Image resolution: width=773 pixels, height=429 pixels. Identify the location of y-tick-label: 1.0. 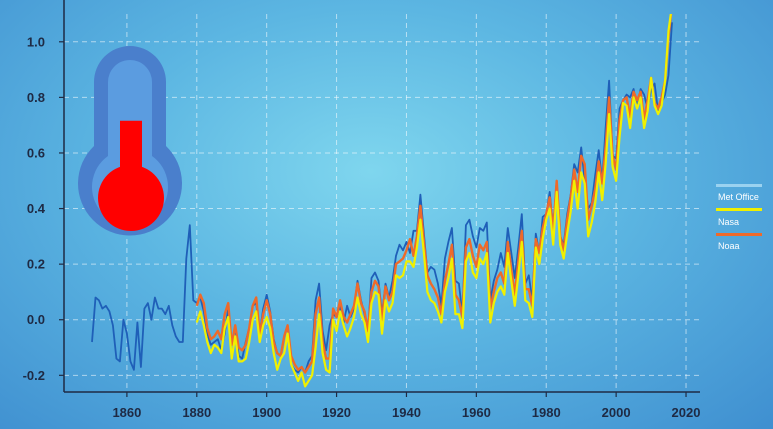
(36, 41).